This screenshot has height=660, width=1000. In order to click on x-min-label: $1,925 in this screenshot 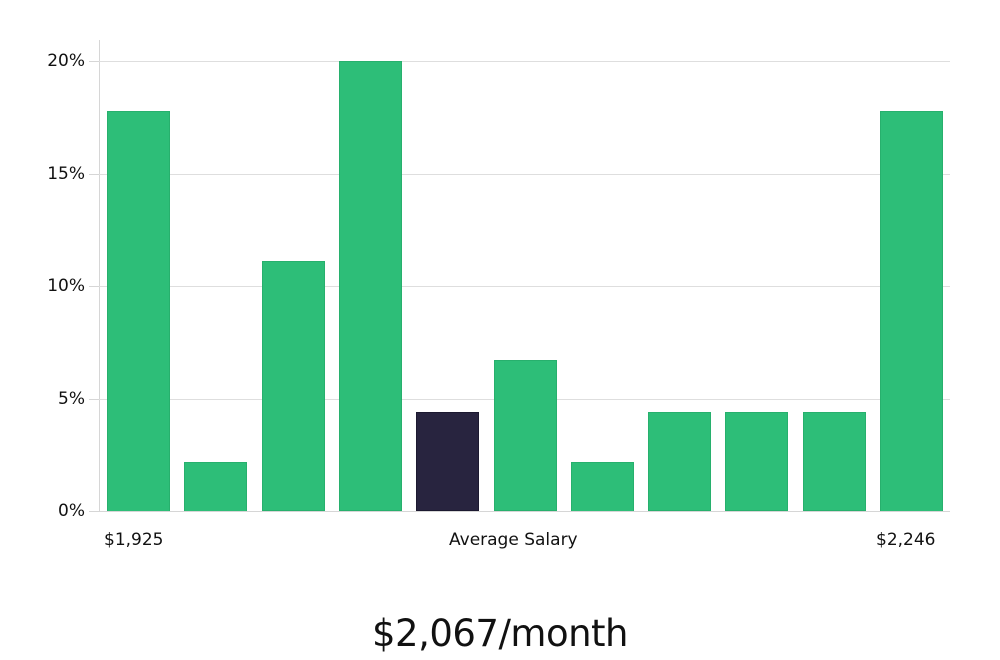, I will do `click(134, 540)`.